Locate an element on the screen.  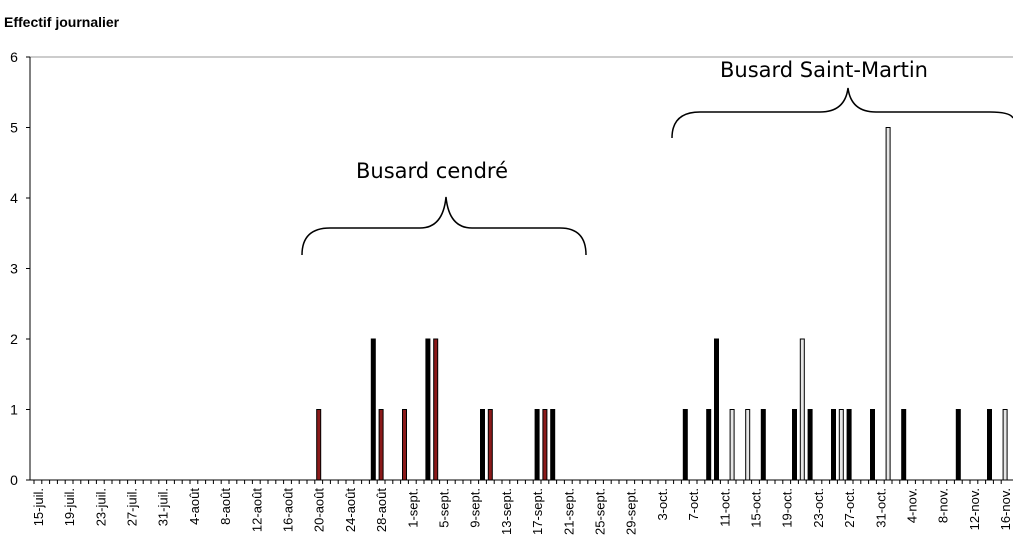
x-tick-label: 28-août is located at coordinates (381, 510).